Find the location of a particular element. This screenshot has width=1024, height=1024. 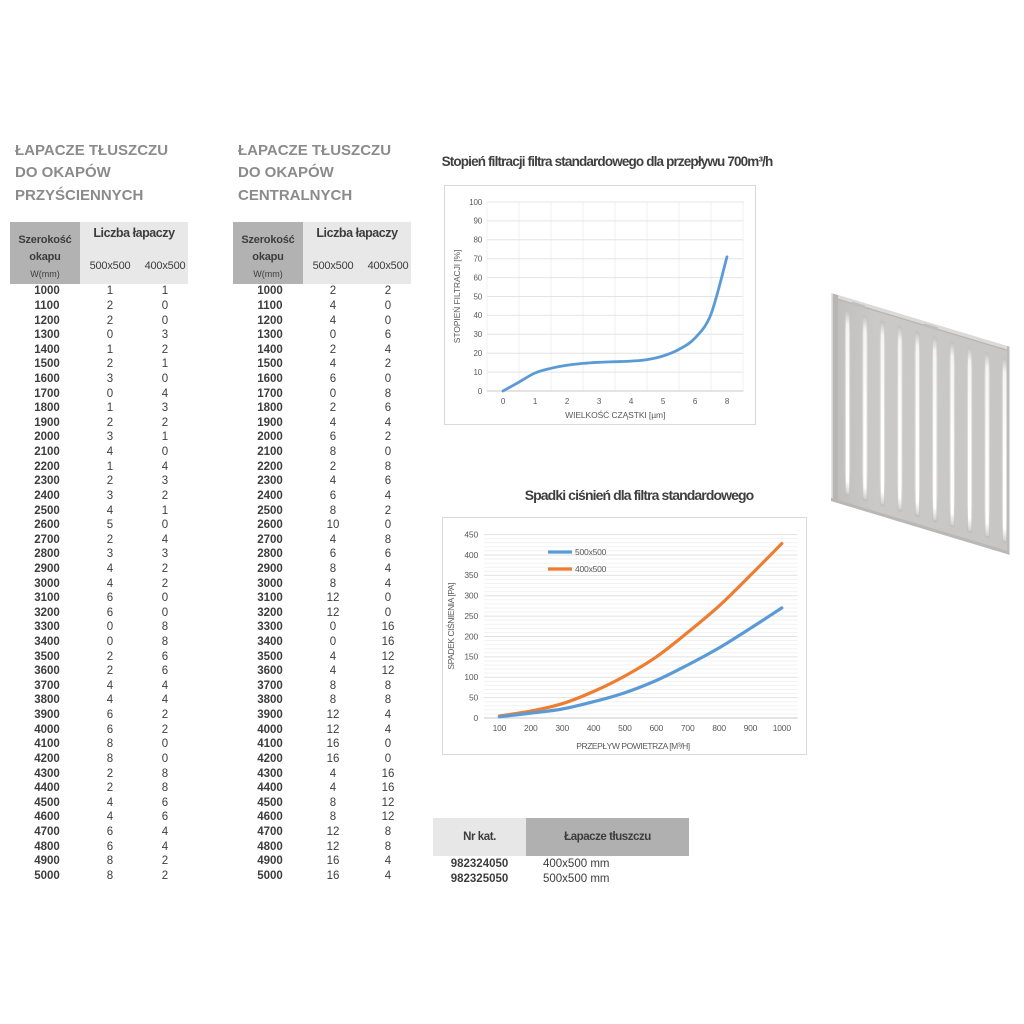

svg-text: PRZEPŁYW POWIETRZA [M³/H] is located at coordinates (633, 746).